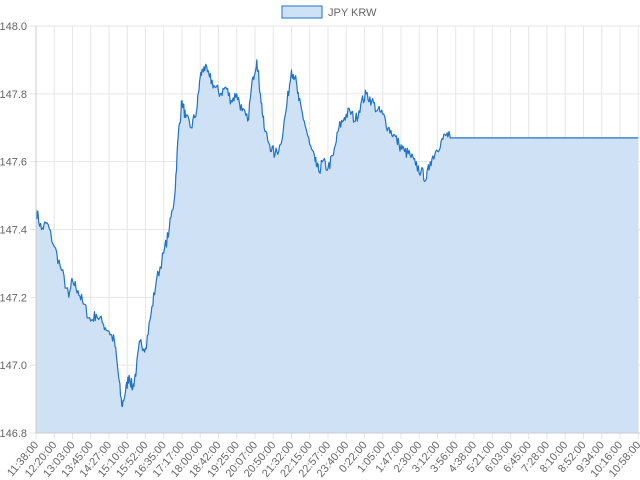 The width and height of the screenshot is (640, 480). I want to click on legend-swatch, so click(302, 12).